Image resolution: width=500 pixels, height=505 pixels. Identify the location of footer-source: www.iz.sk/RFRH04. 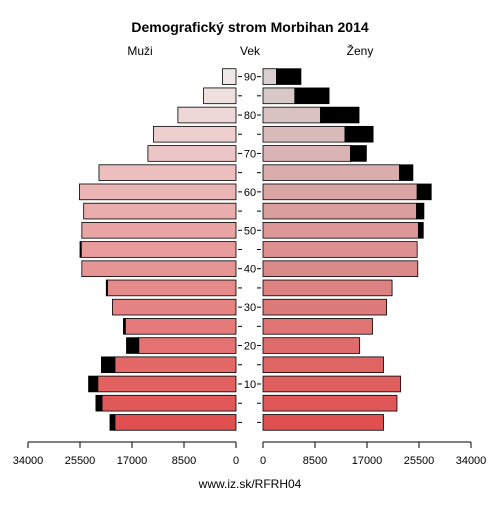
(250, 484).